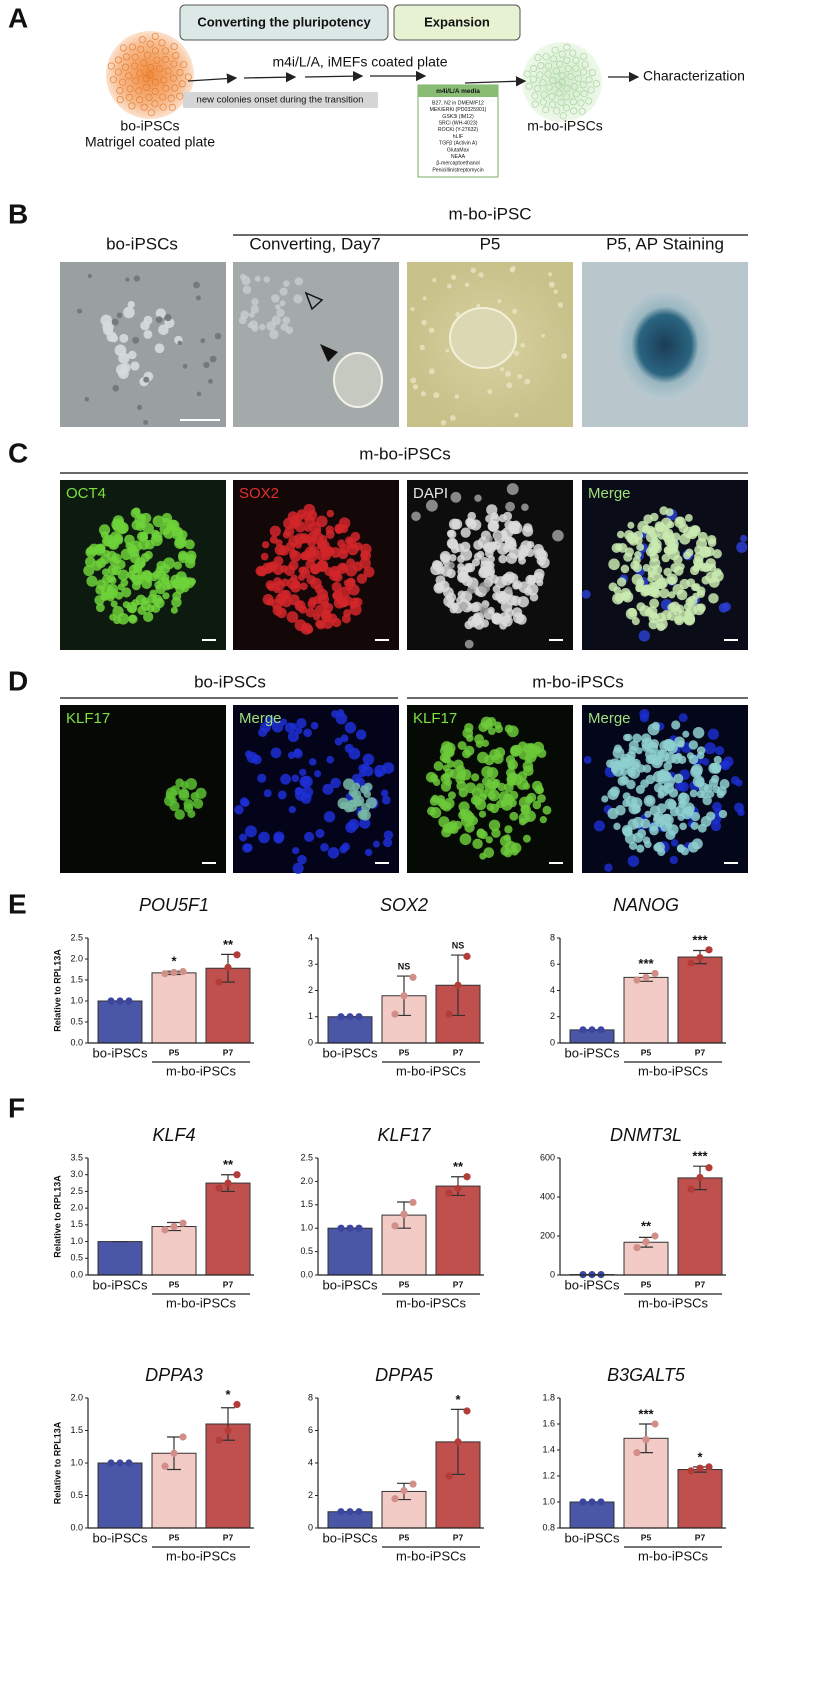 This screenshot has width=821, height=1702. What do you see at coordinates (174, 961) in the screenshot?
I see `significance: *` at bounding box center [174, 961].